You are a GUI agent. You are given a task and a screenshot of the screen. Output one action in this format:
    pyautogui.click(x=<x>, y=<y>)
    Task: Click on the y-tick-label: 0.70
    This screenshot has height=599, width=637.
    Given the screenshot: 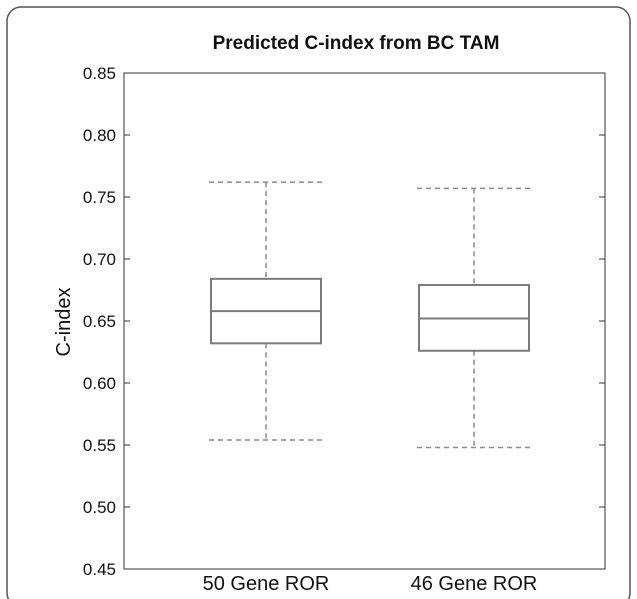 What is the action you would take?
    pyautogui.click(x=99, y=259)
    